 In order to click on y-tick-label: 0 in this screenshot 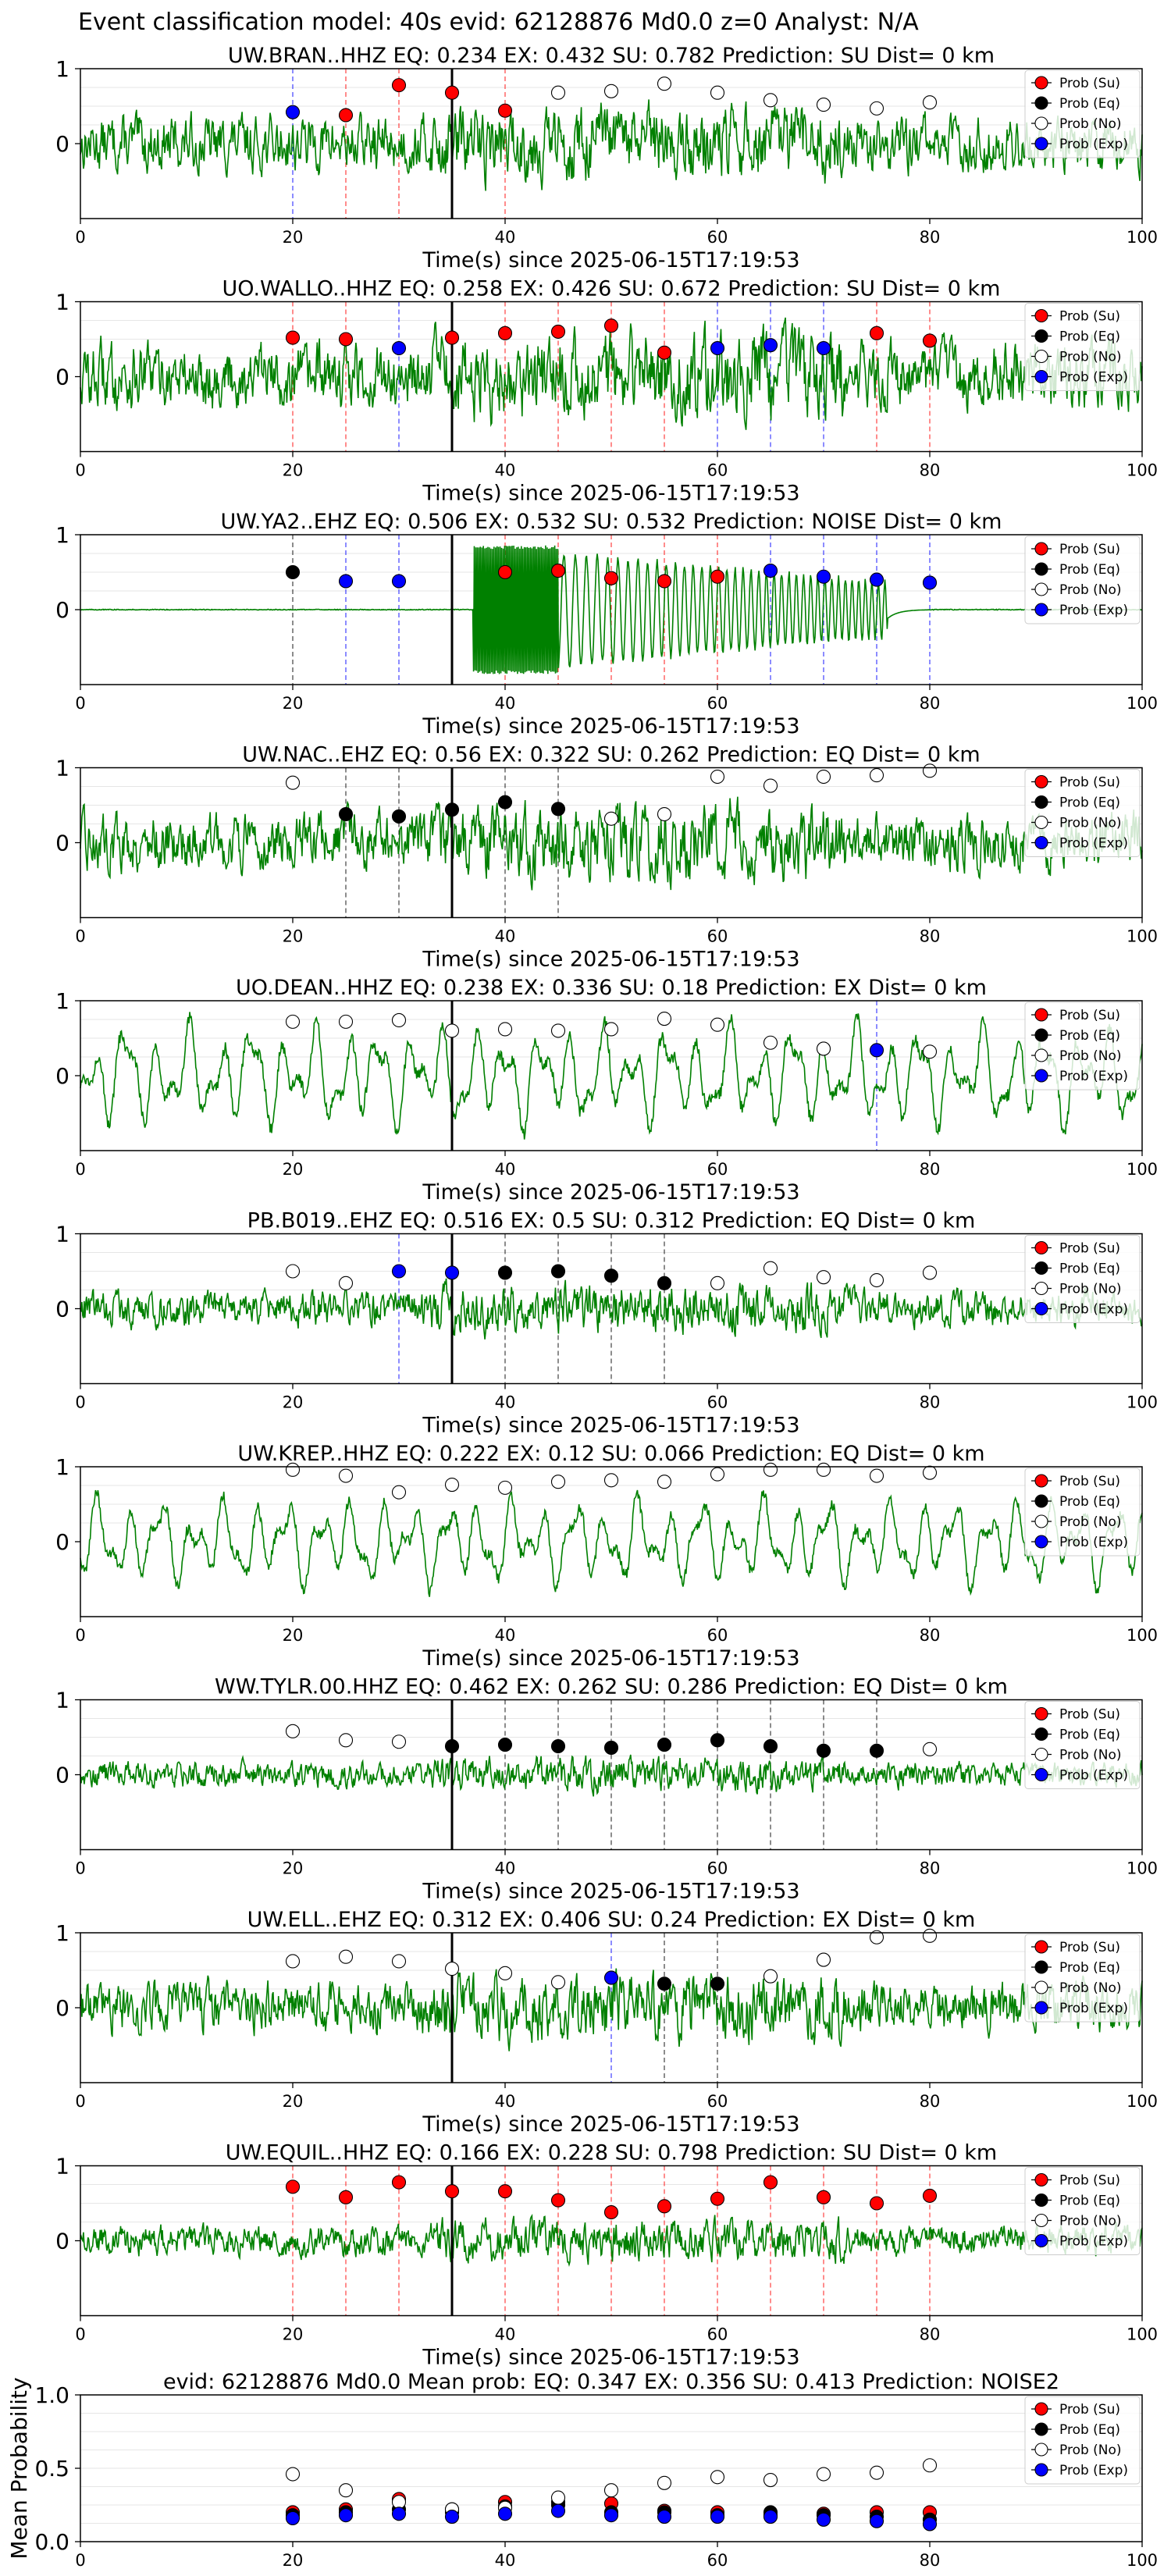, I will do `click(62, 610)`.